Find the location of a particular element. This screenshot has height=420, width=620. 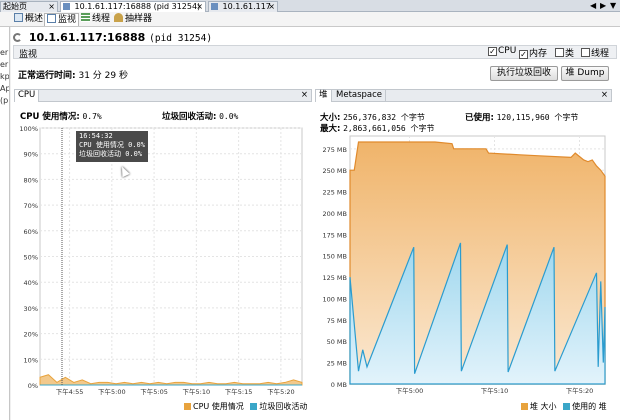

sampler-icon is located at coordinates (118, 17).